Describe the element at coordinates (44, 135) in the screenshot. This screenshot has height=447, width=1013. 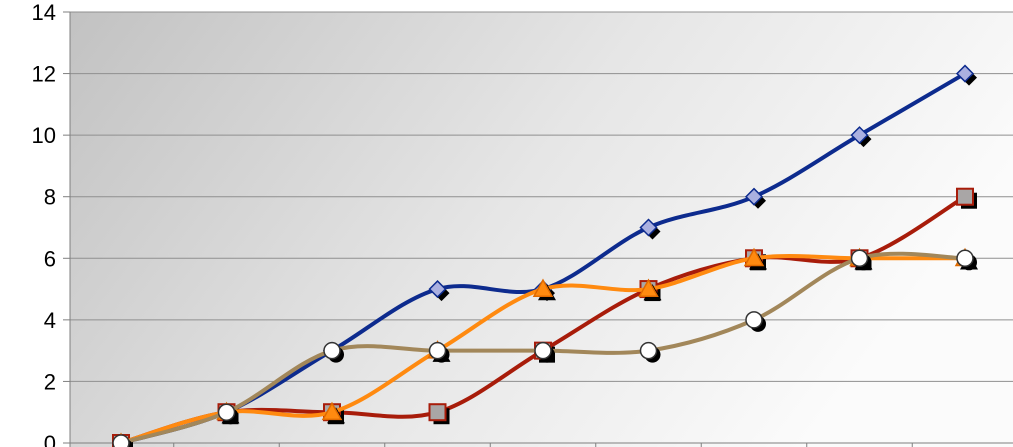
I see `y-tick-label: 10` at that location.